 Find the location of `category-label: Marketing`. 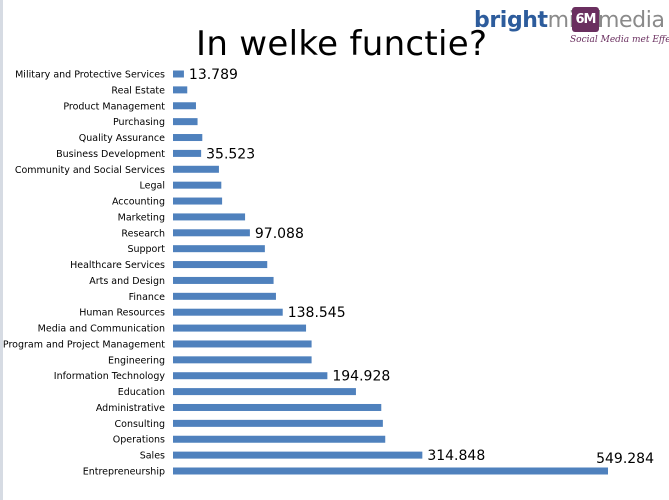

category-label: Marketing is located at coordinates (141, 217).